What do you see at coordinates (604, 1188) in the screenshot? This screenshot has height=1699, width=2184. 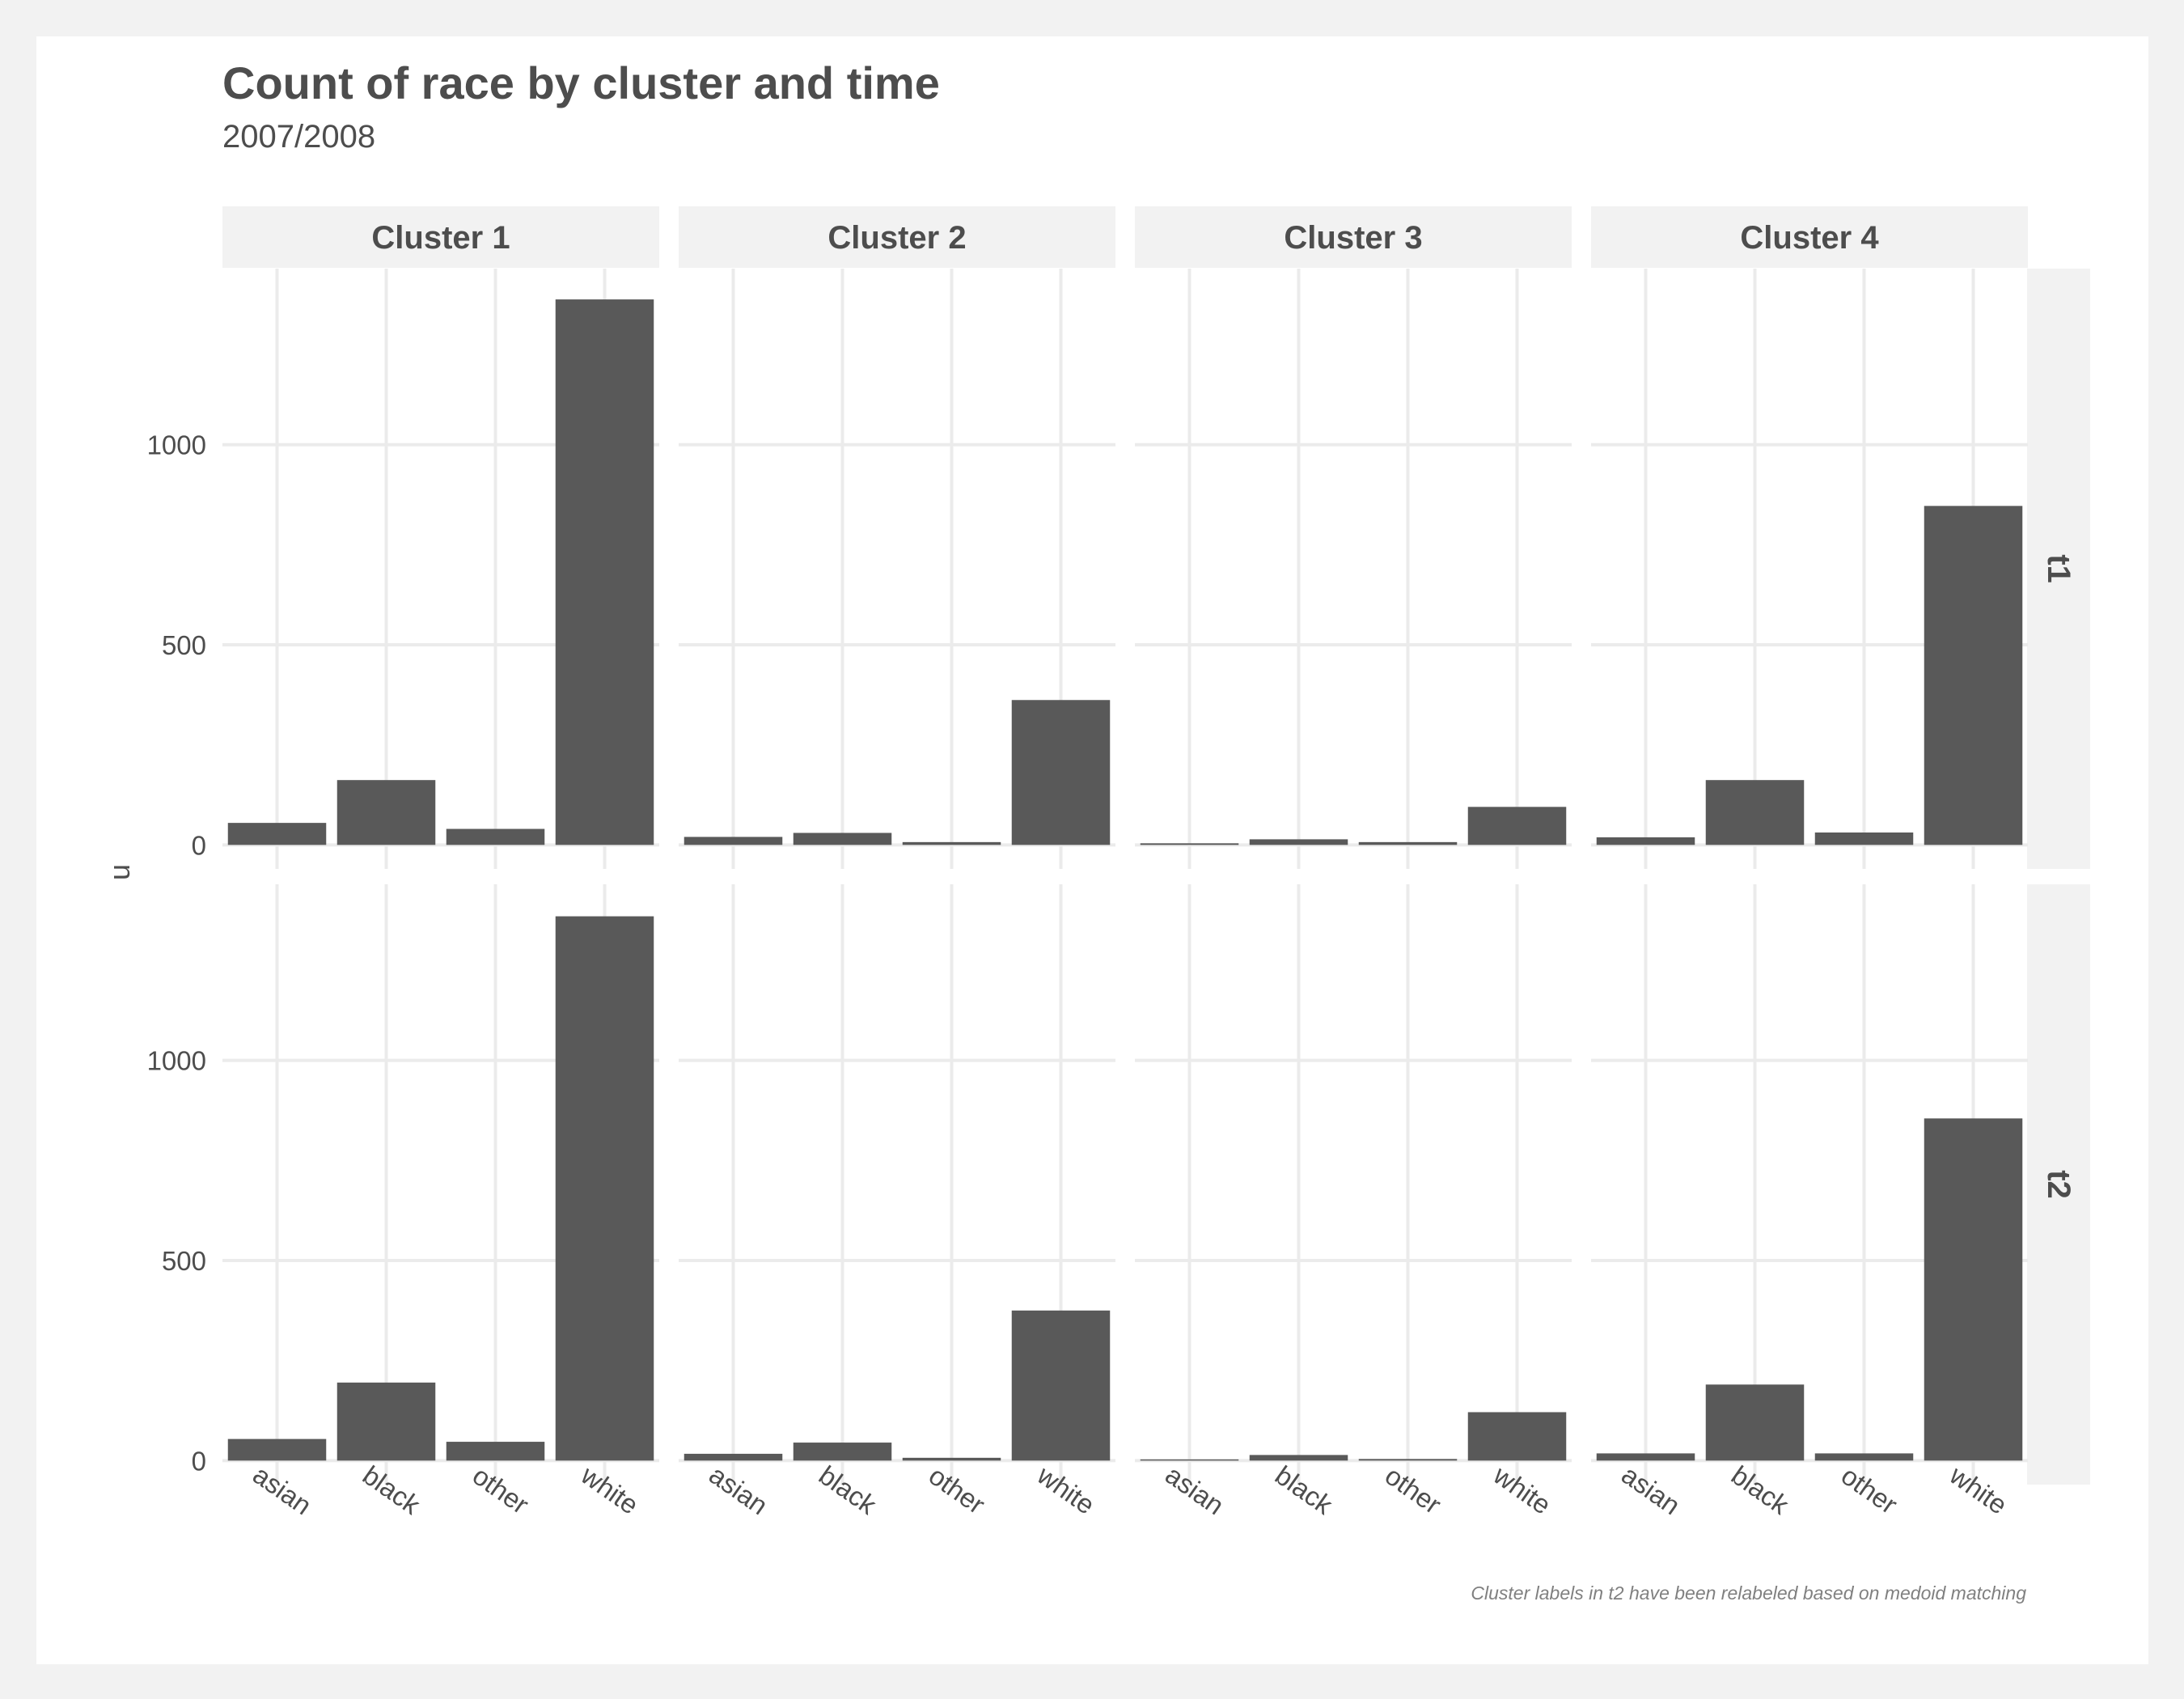 I see `bar-t2-cluster1-white` at bounding box center [604, 1188].